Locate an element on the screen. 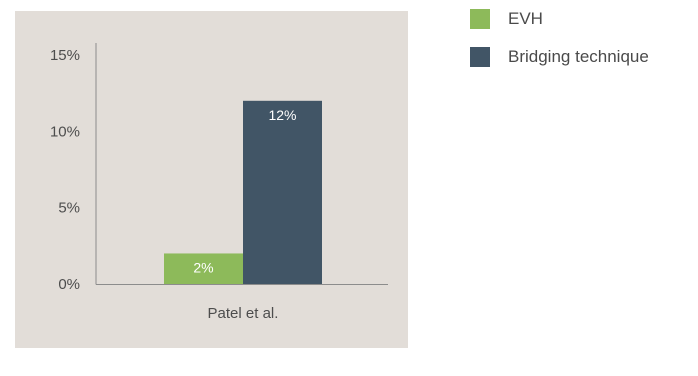 The width and height of the screenshot is (698, 376). bar-value-label-bridging-technique: 12% is located at coordinates (282, 115).